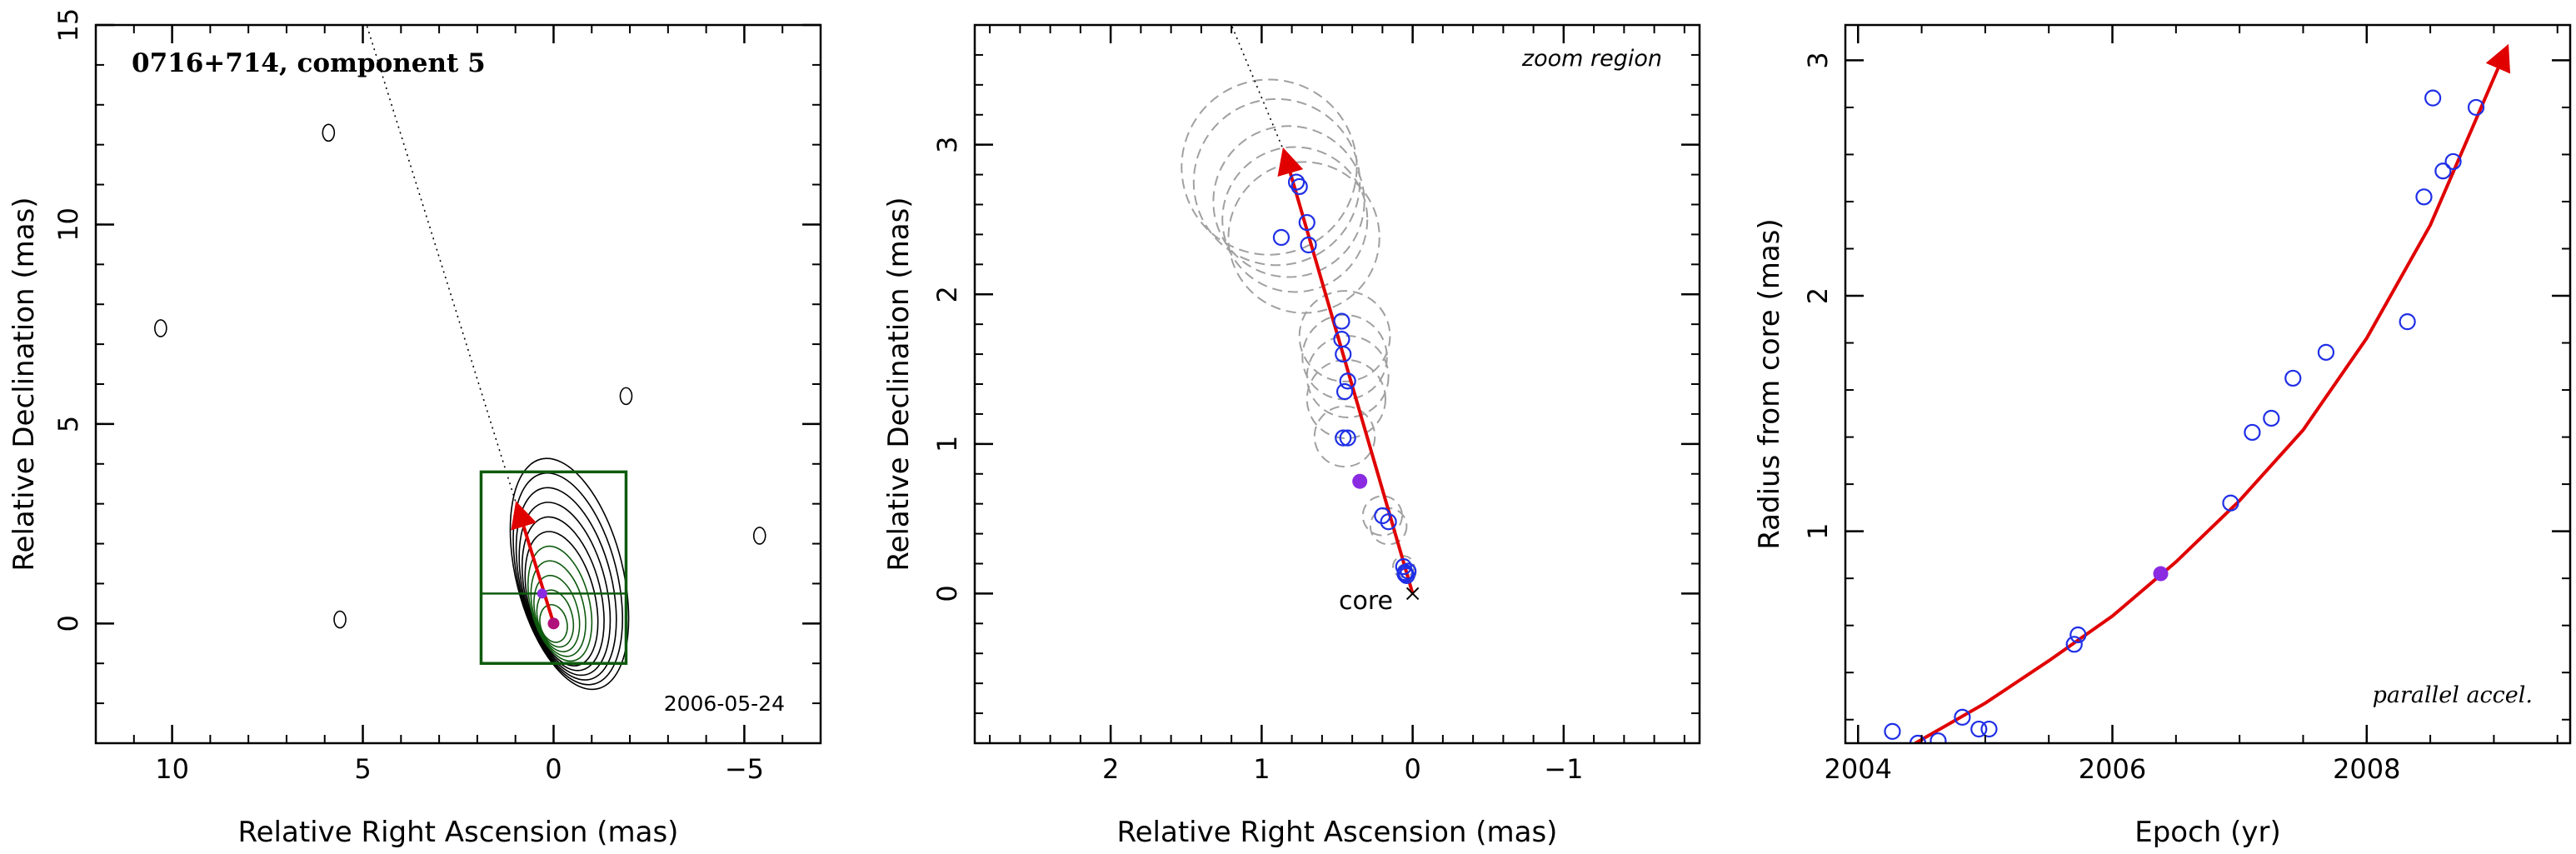  I want to click on x-tick-label: 2008, so click(2366, 769).